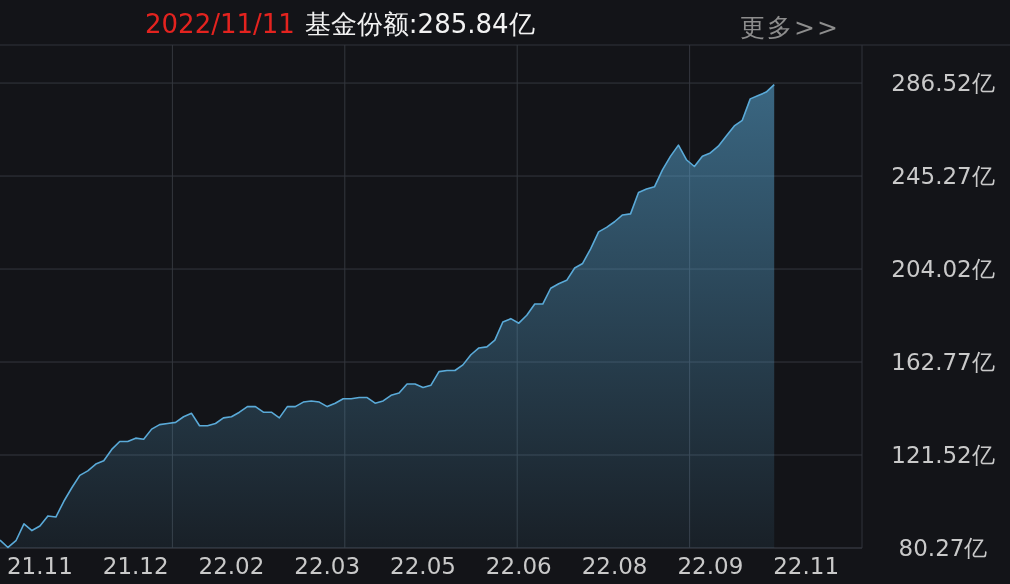 This screenshot has height=584, width=1010. I want to click on x-tick-label: 21.12, so click(135, 566).